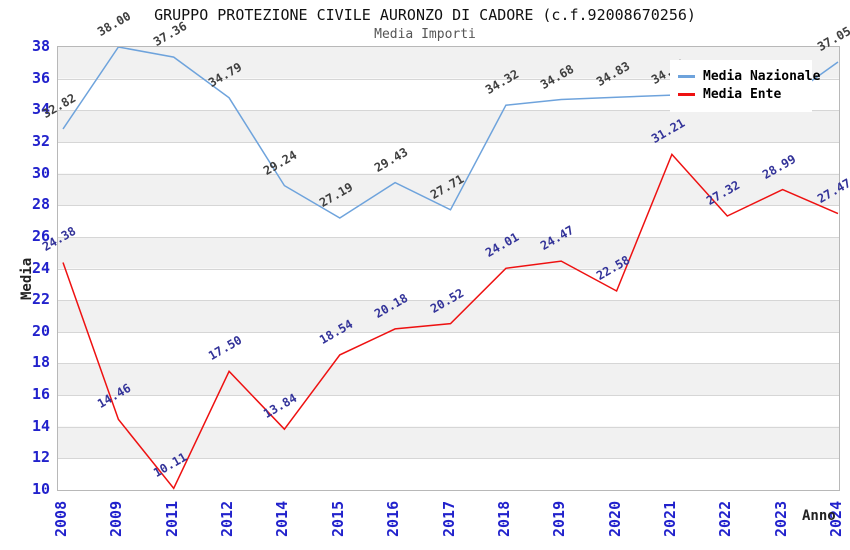 The image size is (850, 550). Describe the element at coordinates (745, 86) in the screenshot. I see `legend: Media Nazionale Media Ente` at that location.